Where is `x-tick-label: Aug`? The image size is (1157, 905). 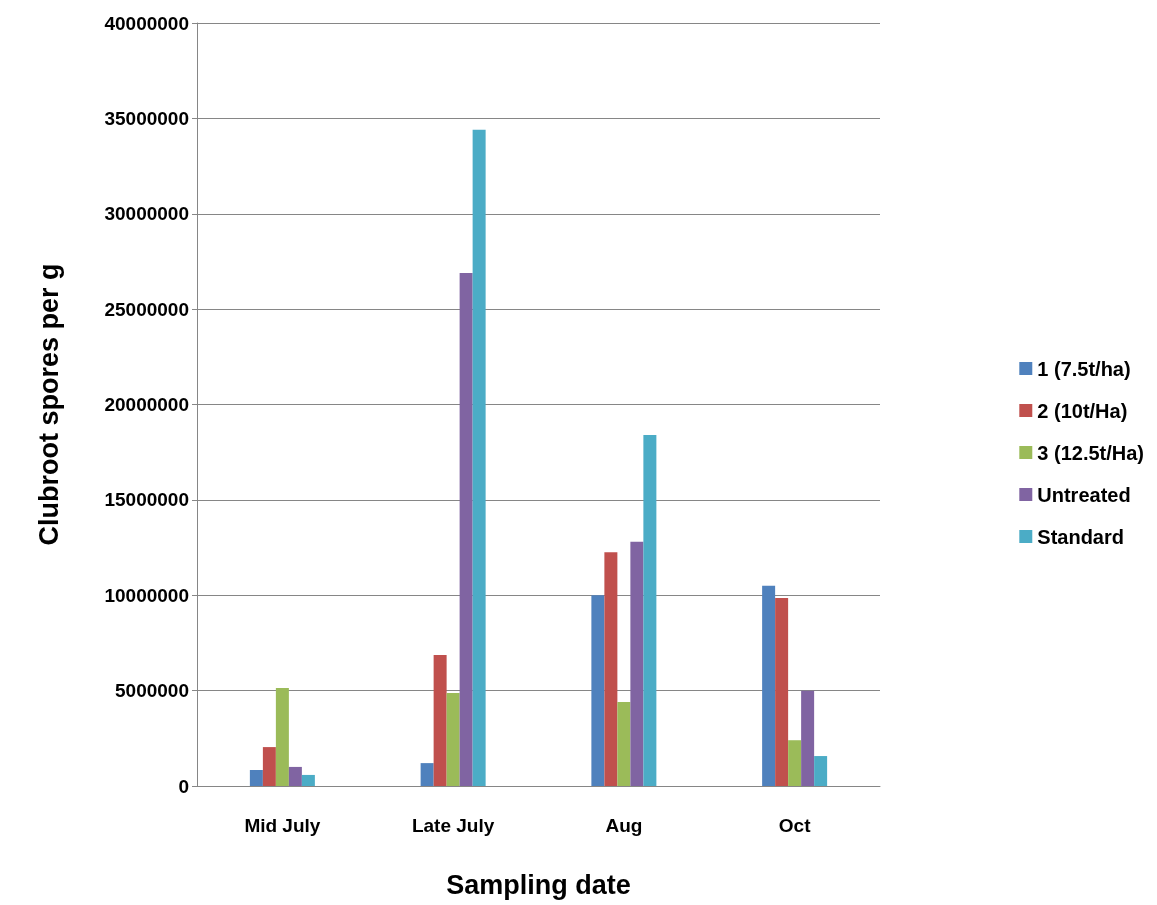
x-tick-label: Aug is located at coordinates (624, 825).